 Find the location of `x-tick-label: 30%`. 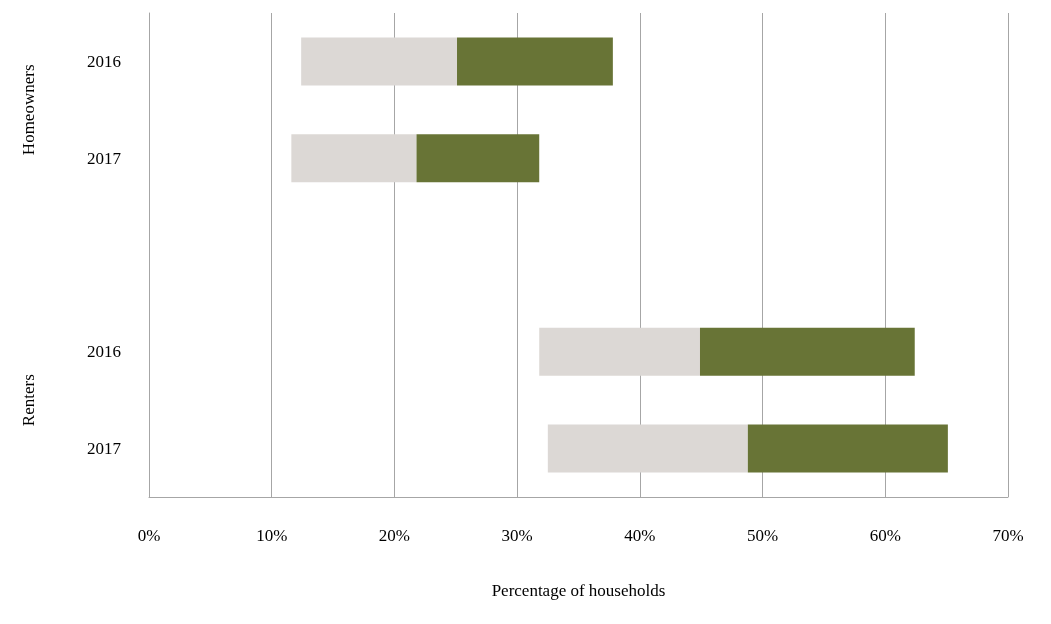

x-tick-label: 30% is located at coordinates (517, 535).